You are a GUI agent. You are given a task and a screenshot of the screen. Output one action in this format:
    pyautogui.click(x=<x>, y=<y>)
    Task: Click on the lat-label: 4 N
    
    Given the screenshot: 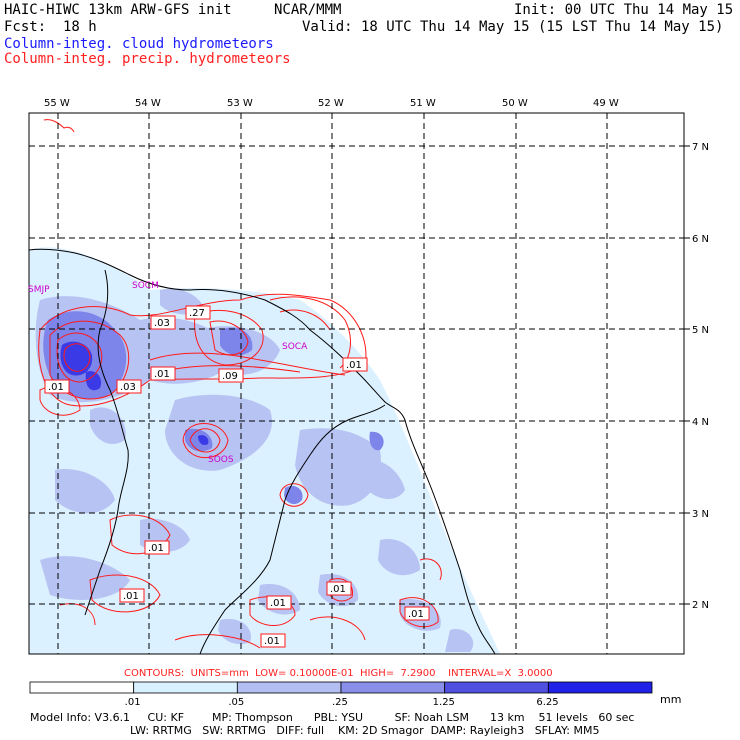 What is the action you would take?
    pyautogui.click(x=700, y=422)
    